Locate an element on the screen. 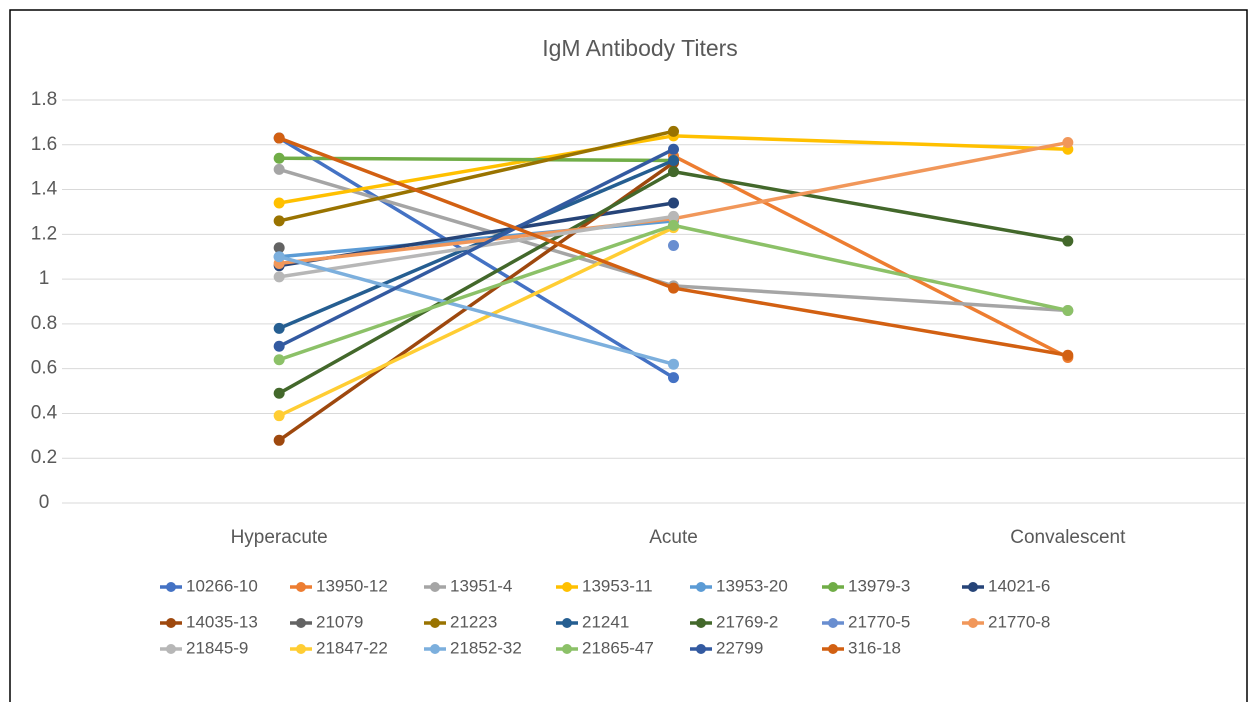  legend-label: 21223 is located at coordinates (473, 621).